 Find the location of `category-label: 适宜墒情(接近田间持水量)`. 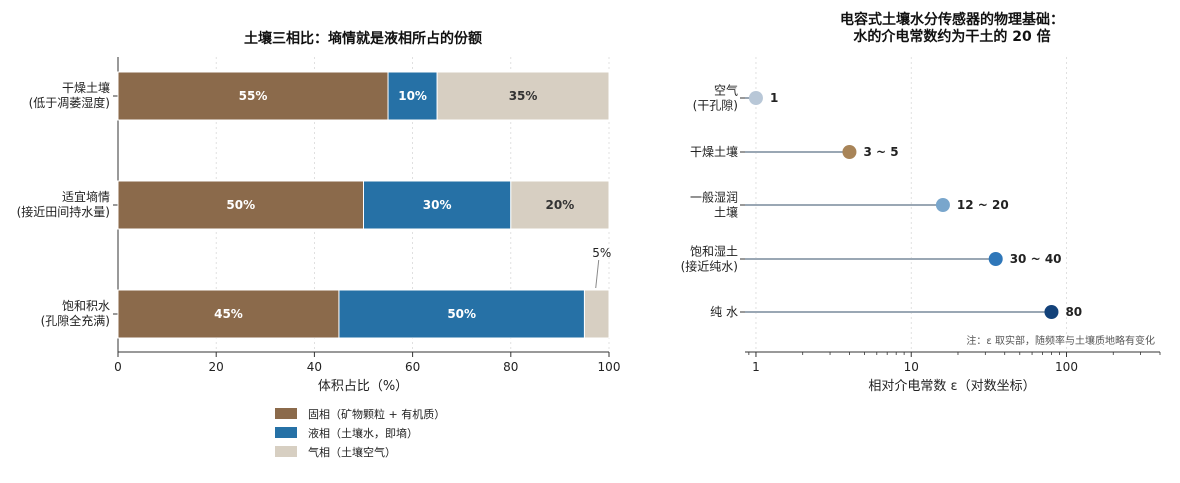

category-label: 适宜墒情(接近田间持水量) is located at coordinates (63, 204).